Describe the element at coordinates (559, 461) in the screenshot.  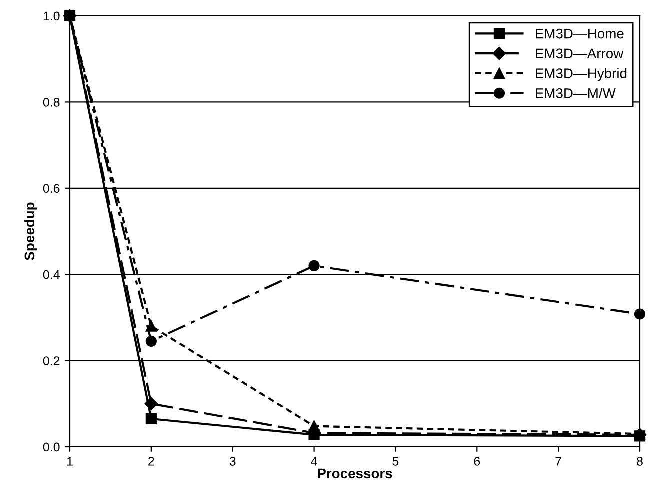
I see `x-tick-label: 7` at that location.